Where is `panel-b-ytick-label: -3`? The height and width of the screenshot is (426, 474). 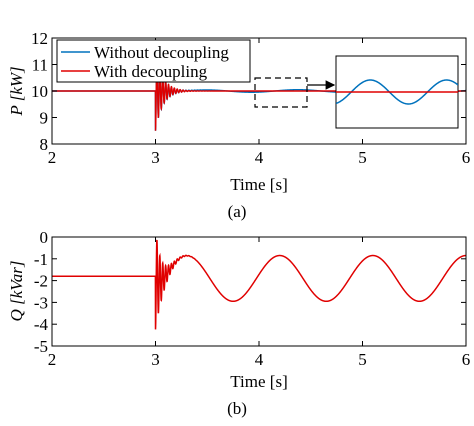
panel-b-ytick-label: -3 is located at coordinates (41, 302).